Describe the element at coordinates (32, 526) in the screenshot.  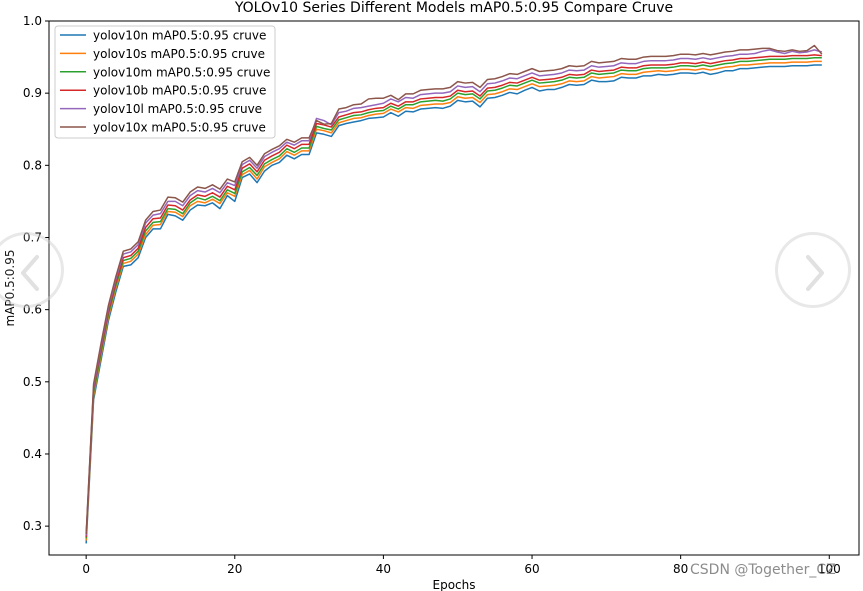
I see `y-tick-label: 0.3` at that location.